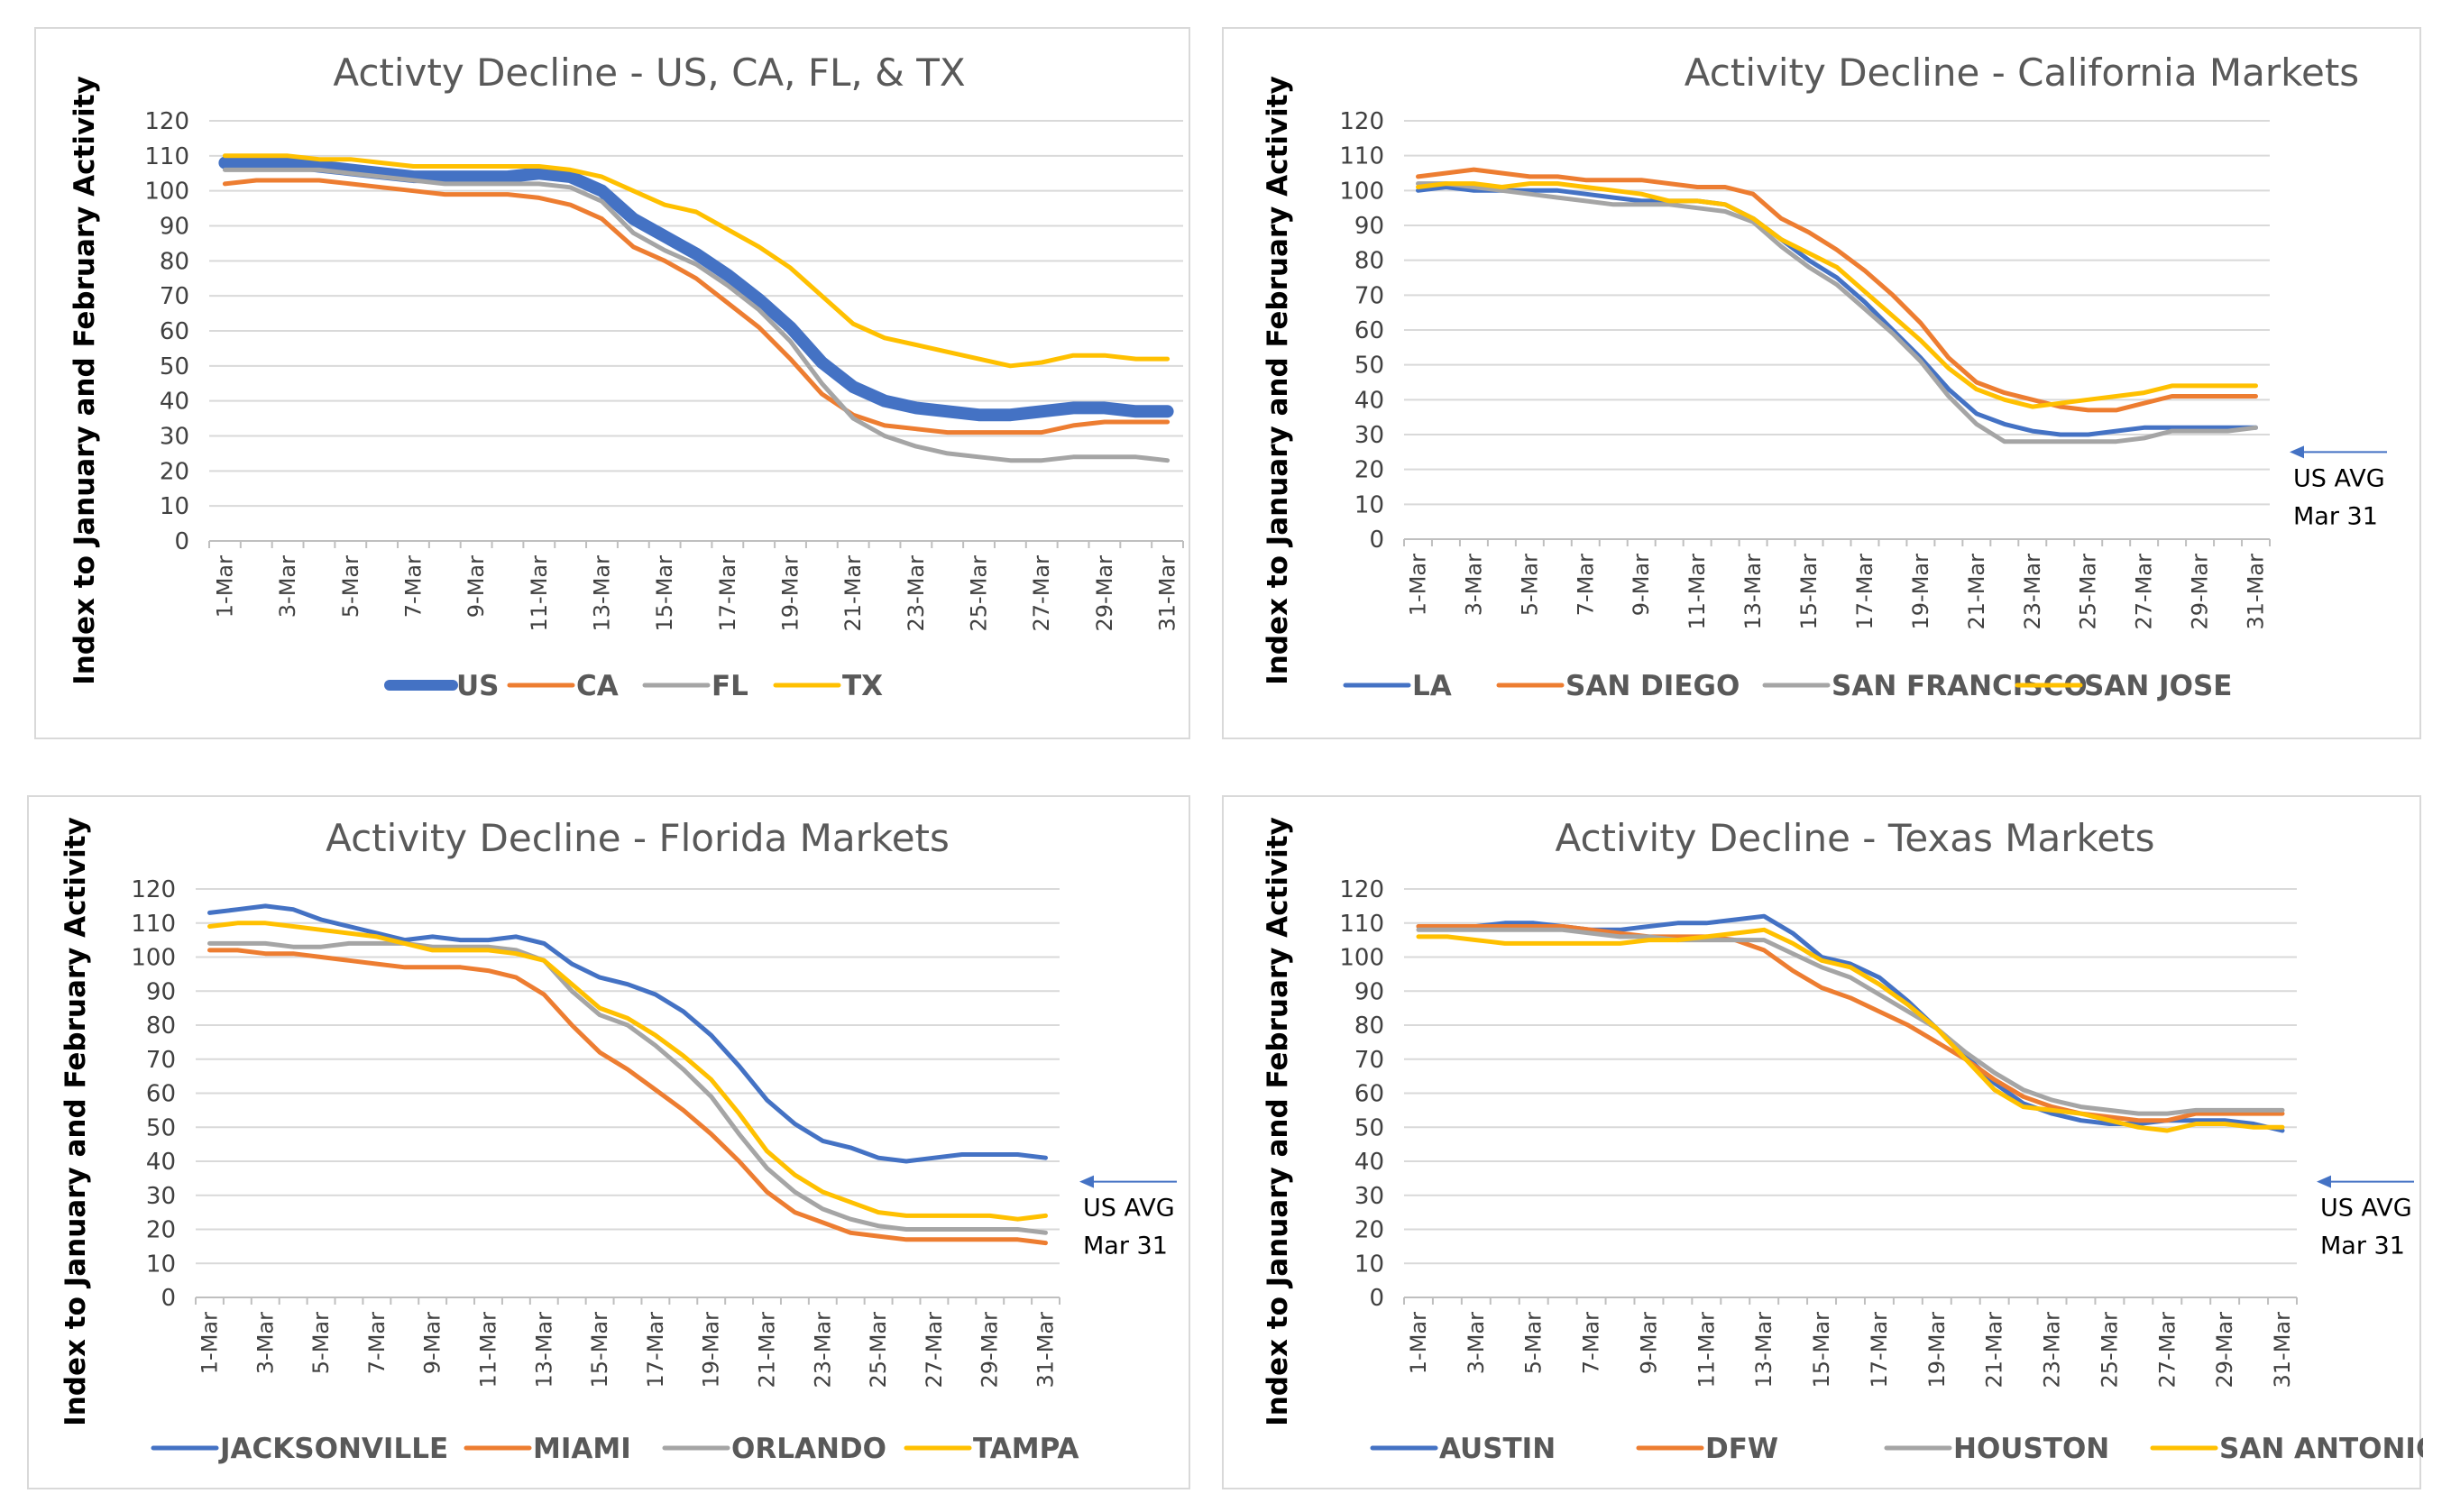 Image resolution: width=2442 pixels, height=1512 pixels. I want to click on chart-title: Activty Decline - US, CA, FL, & TX, so click(649, 72).